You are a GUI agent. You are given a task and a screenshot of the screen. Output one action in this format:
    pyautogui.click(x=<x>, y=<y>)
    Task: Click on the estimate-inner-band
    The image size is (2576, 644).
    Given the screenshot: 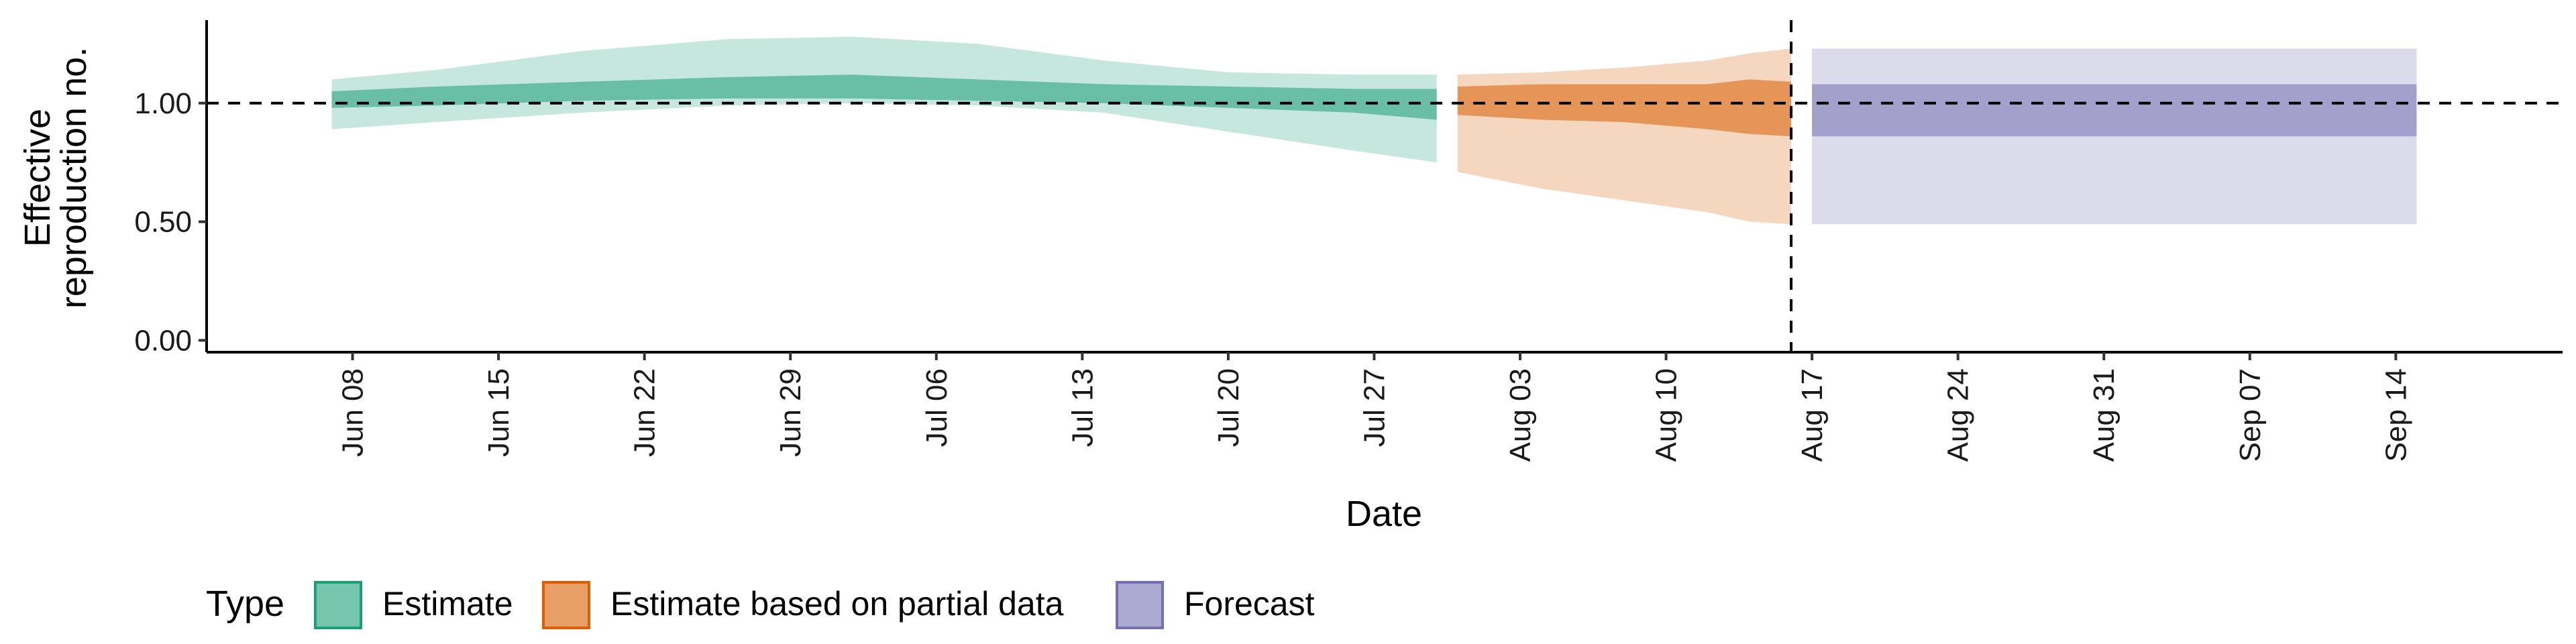 What is the action you would take?
    pyautogui.click(x=884, y=97)
    